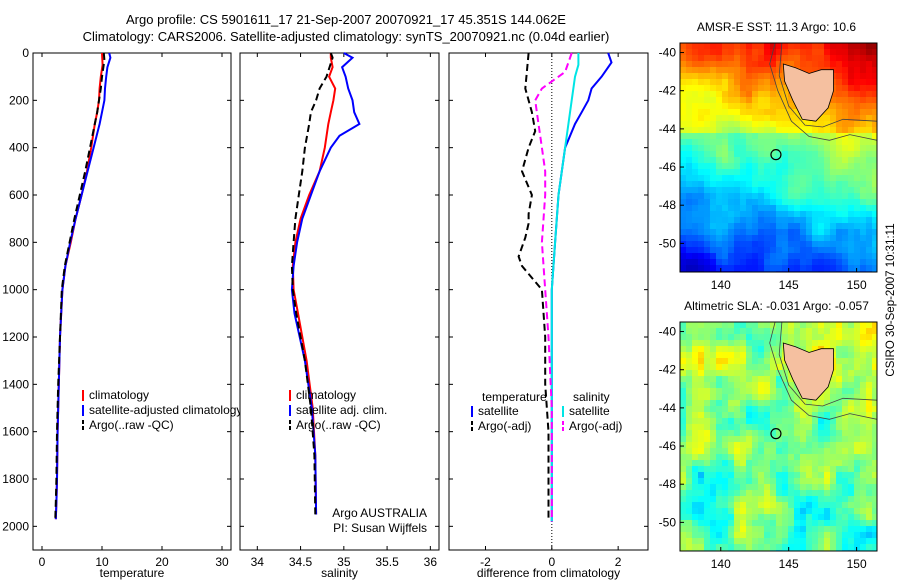  I want to click on sla-ytick-label: -42, so click(668, 370).